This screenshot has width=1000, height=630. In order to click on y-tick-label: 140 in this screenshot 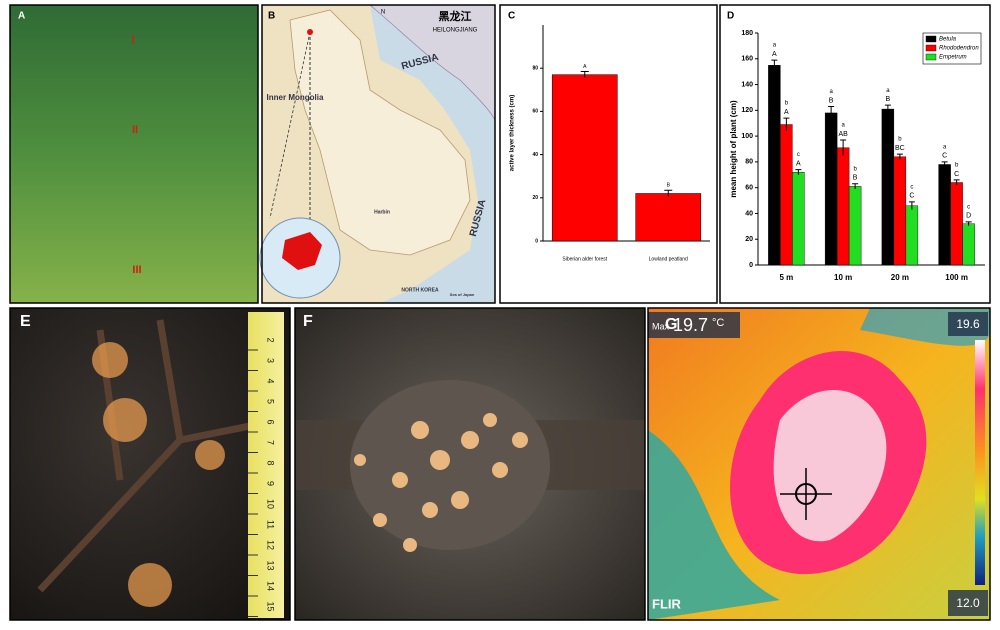, I will do `click(747, 84)`.